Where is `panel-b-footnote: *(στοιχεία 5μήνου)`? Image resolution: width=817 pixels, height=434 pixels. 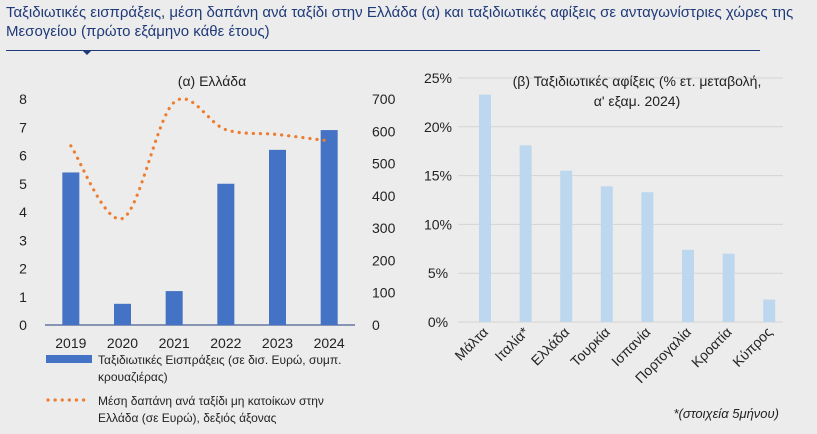
panel-b-footnote: *(στοιχεία 5μήνου) is located at coordinates (726, 413).